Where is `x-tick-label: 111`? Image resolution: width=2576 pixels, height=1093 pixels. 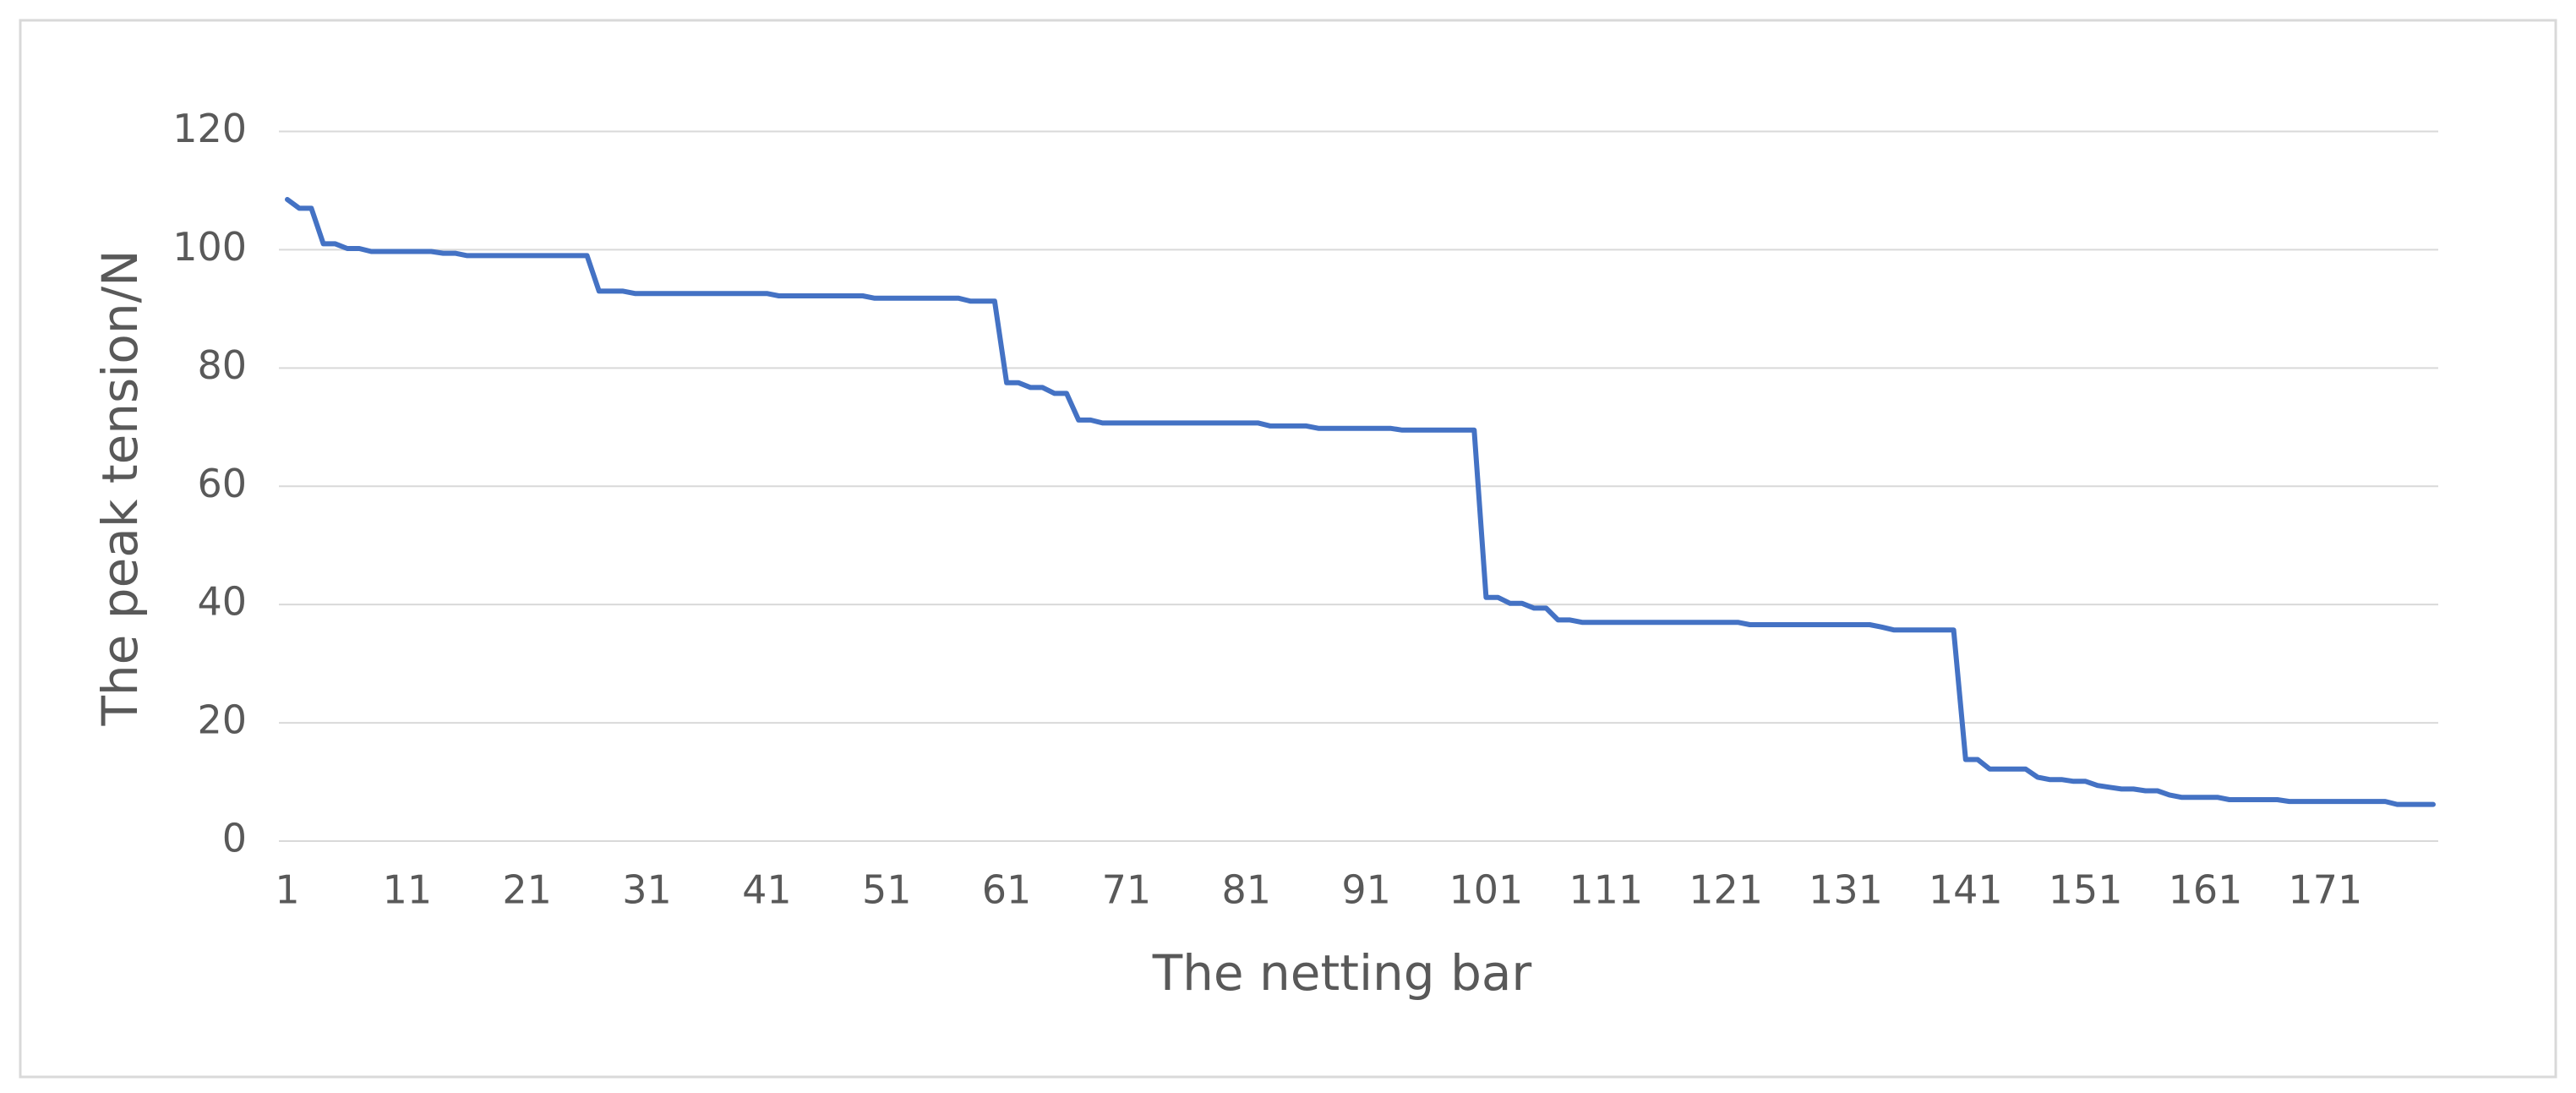
x-tick-label: 111 is located at coordinates (1606, 890).